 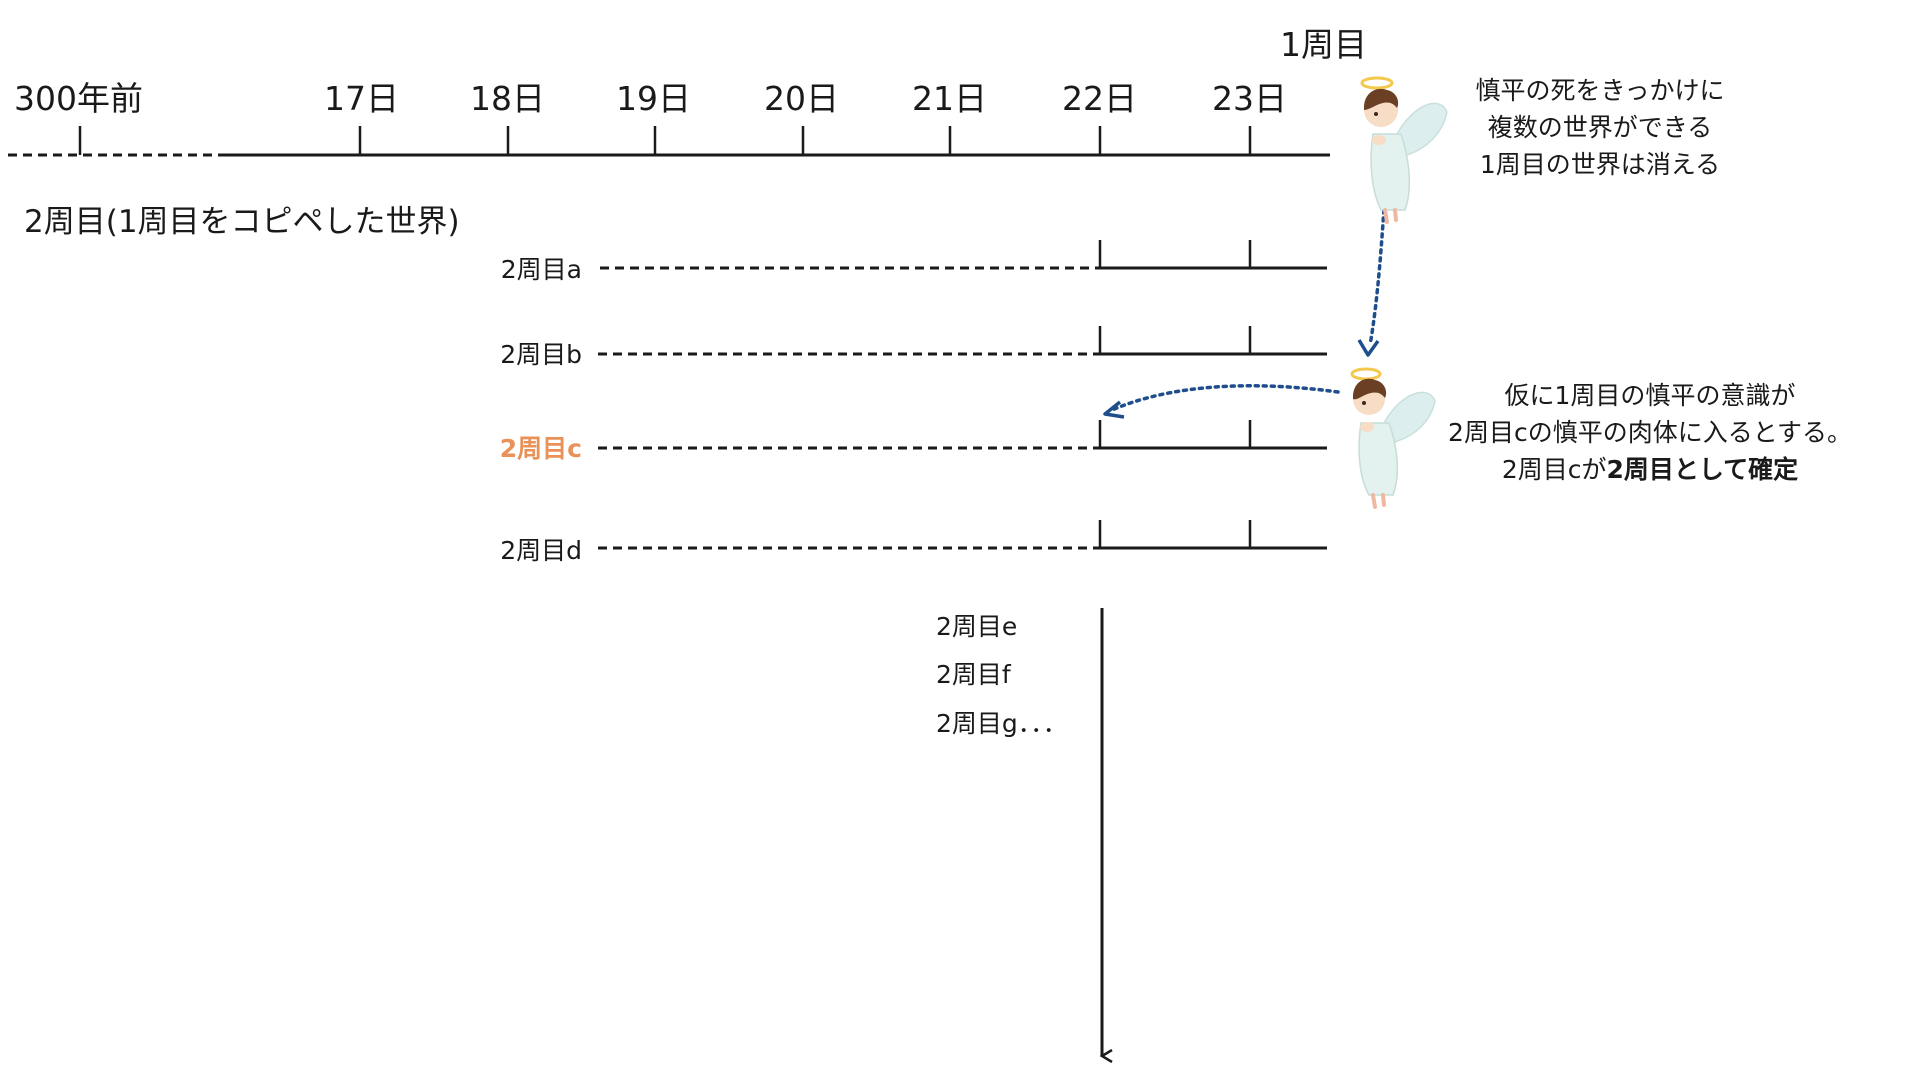 I want to click on more-branch-g: 2周目g．．．, so click(x=1002, y=723).